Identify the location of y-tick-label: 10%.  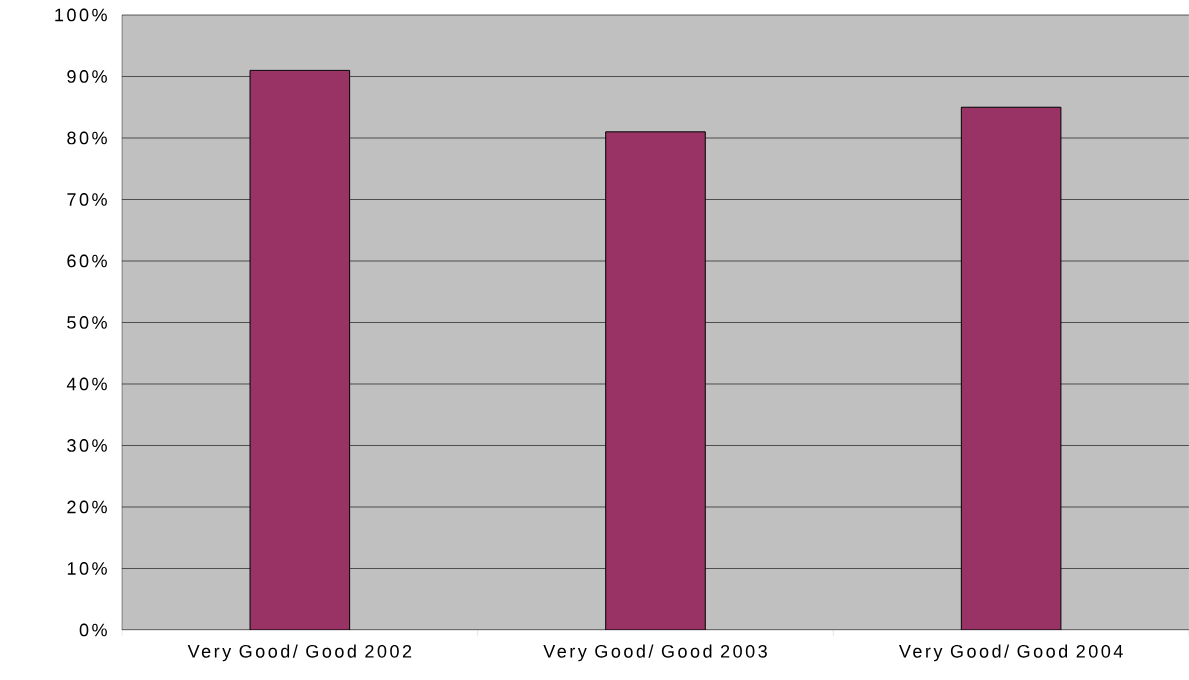
(87, 568).